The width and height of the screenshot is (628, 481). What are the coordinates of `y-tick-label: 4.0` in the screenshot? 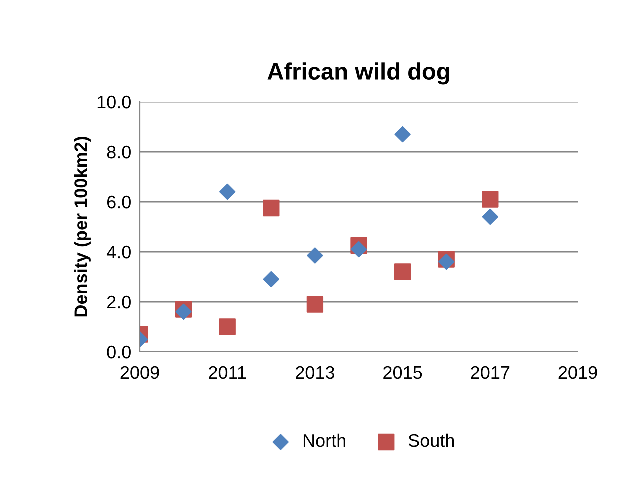 It's located at (118, 252).